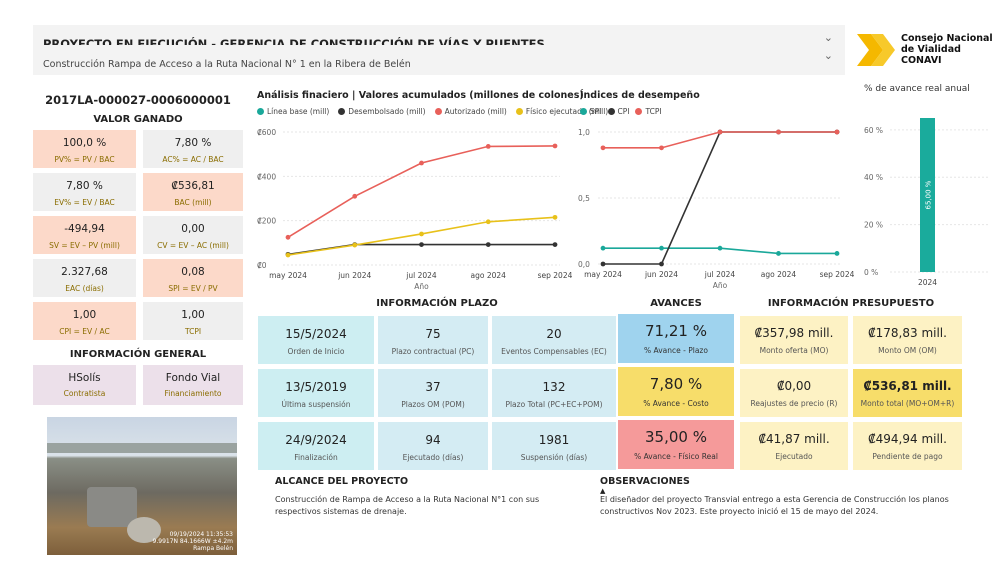 This screenshot has height=578, width=1000. I want to click on contratista-label: Contratista, so click(84, 393).